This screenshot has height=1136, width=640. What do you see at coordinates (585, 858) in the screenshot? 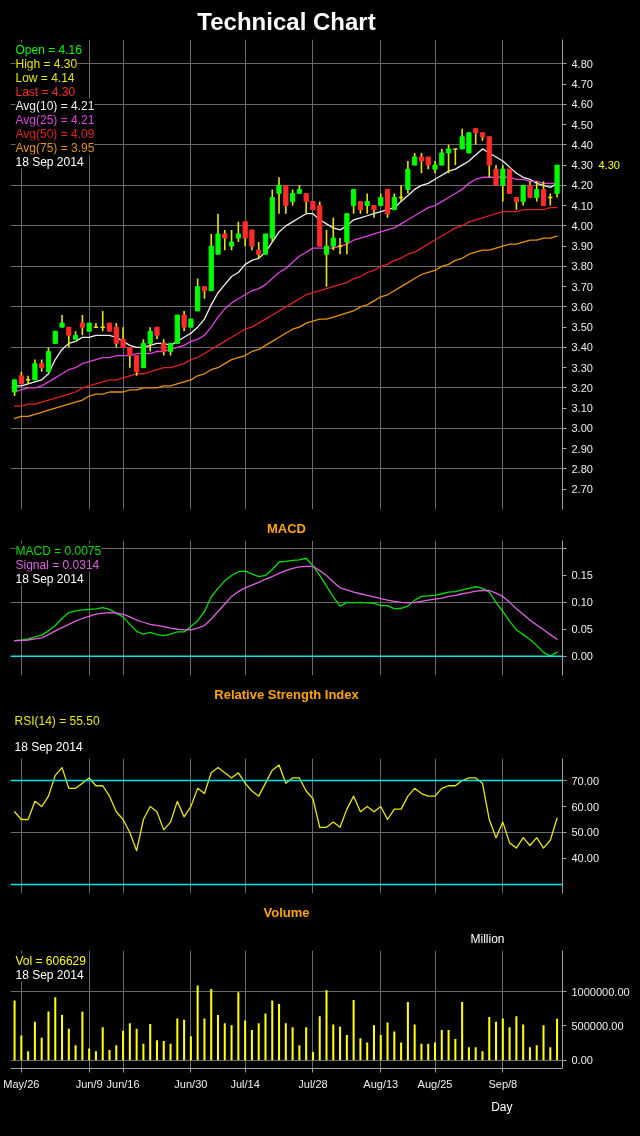
I see `y-tick-label: 40.00` at bounding box center [585, 858].